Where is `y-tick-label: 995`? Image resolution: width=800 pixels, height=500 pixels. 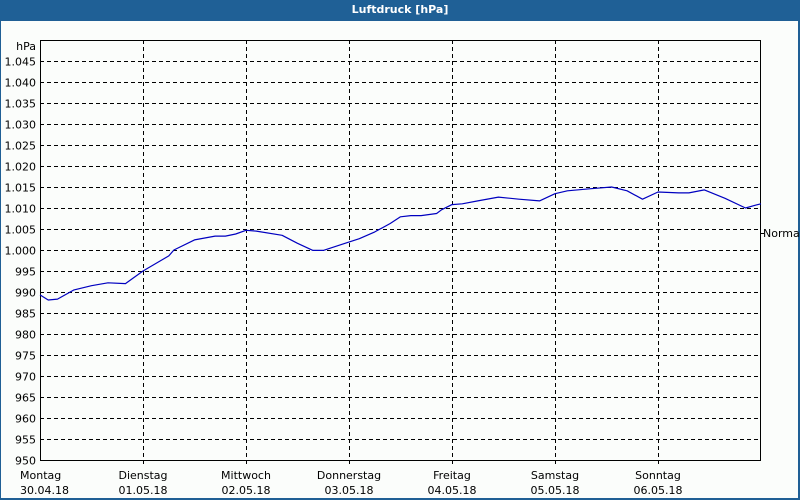
y-tick-label: 995 is located at coordinates (25, 272).